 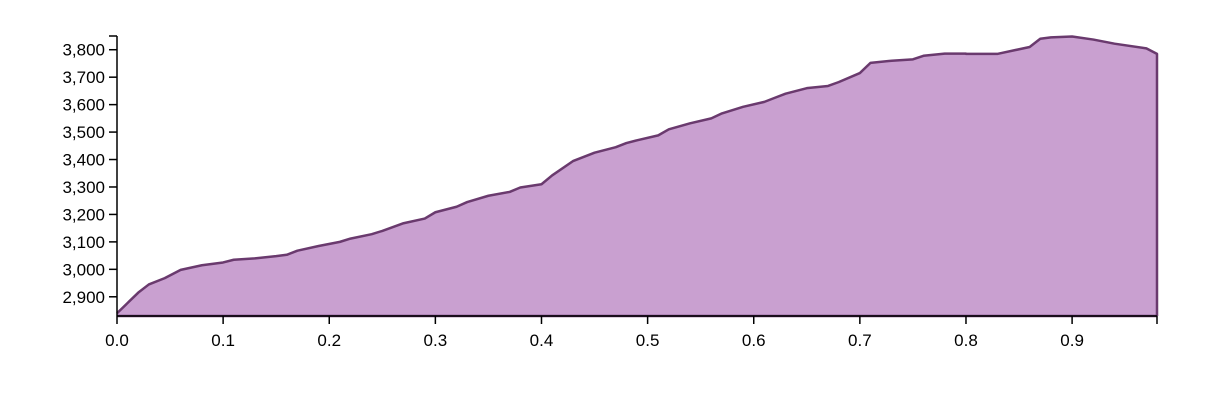 What do you see at coordinates (83, 214) in the screenshot?
I see `y-tick-label: 3,200` at bounding box center [83, 214].